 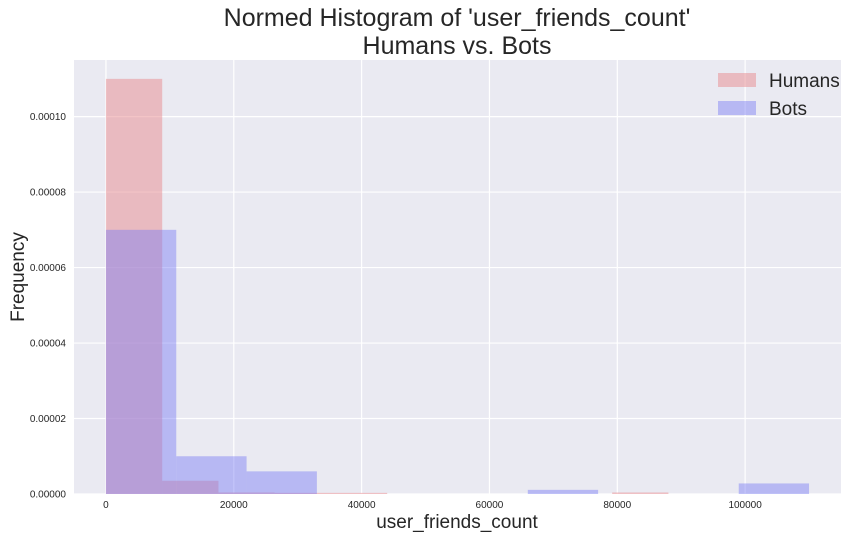 I want to click on x-tick-label-3: 60000, so click(x=490, y=505).